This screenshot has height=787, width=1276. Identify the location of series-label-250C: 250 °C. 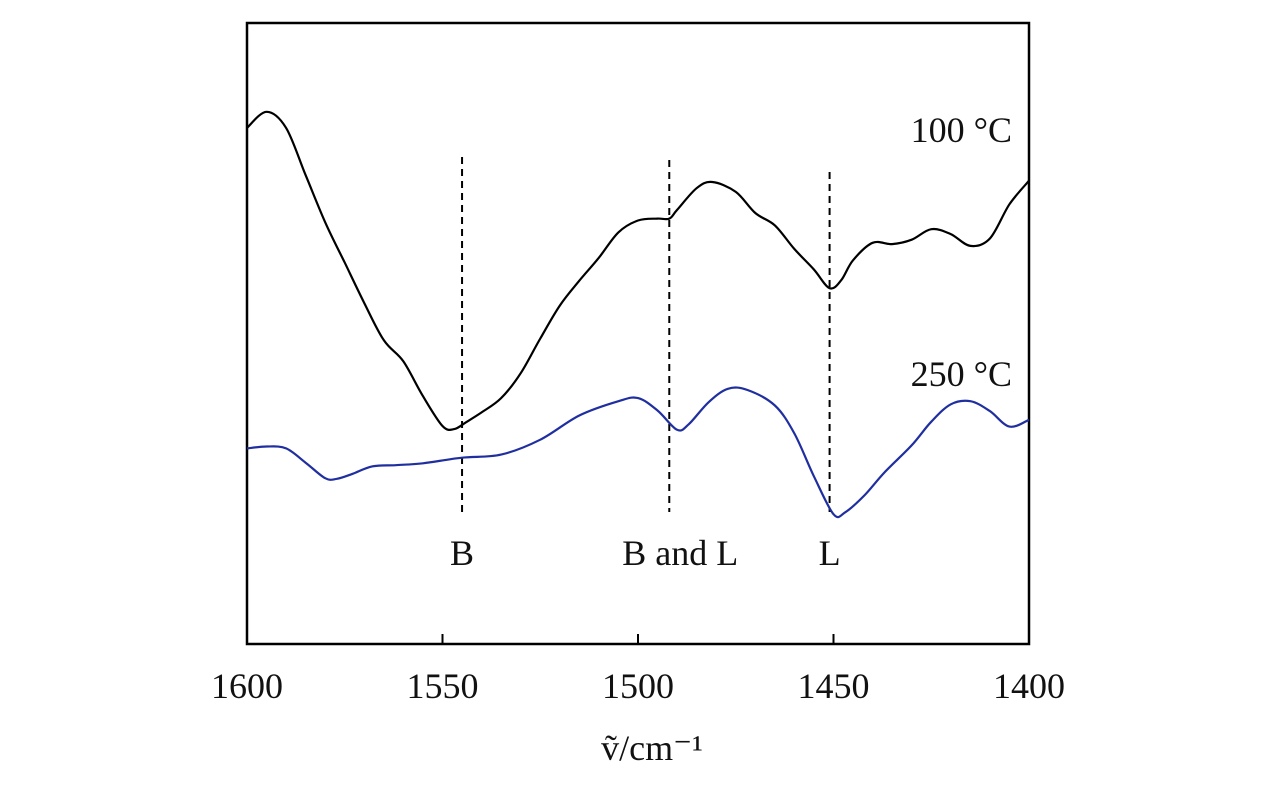
(961, 374).